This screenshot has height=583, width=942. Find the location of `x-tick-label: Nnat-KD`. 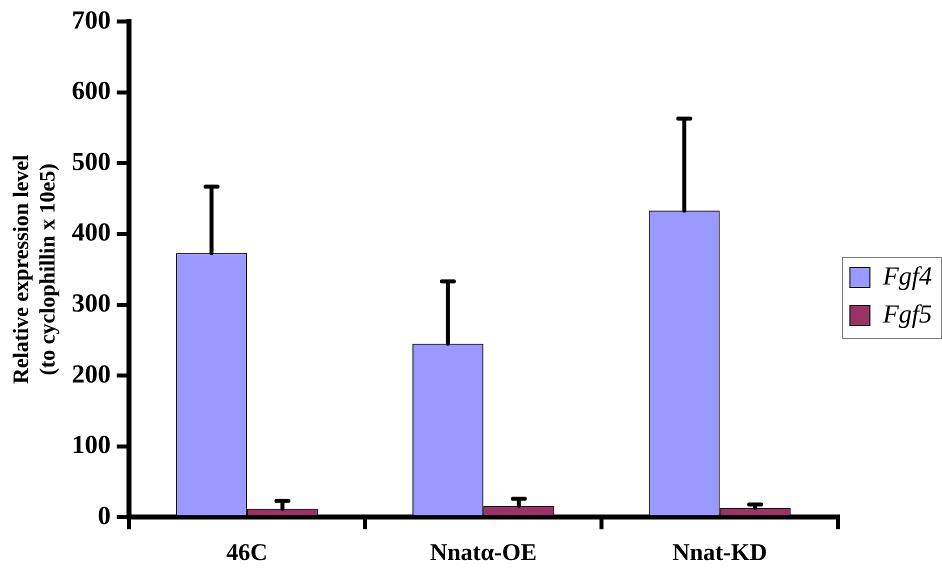

x-tick-label: Nnat-KD is located at coordinates (720, 553).